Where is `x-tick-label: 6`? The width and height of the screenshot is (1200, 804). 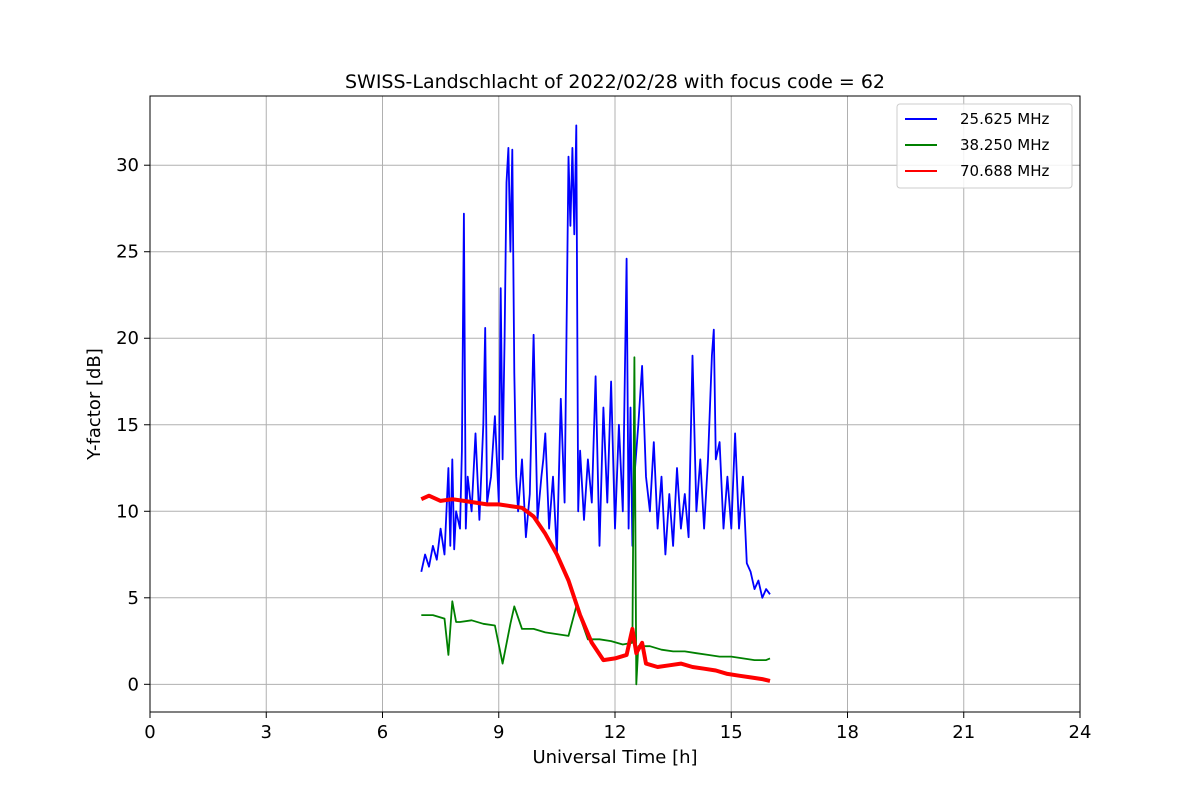
x-tick-label: 6 is located at coordinates (382, 732).